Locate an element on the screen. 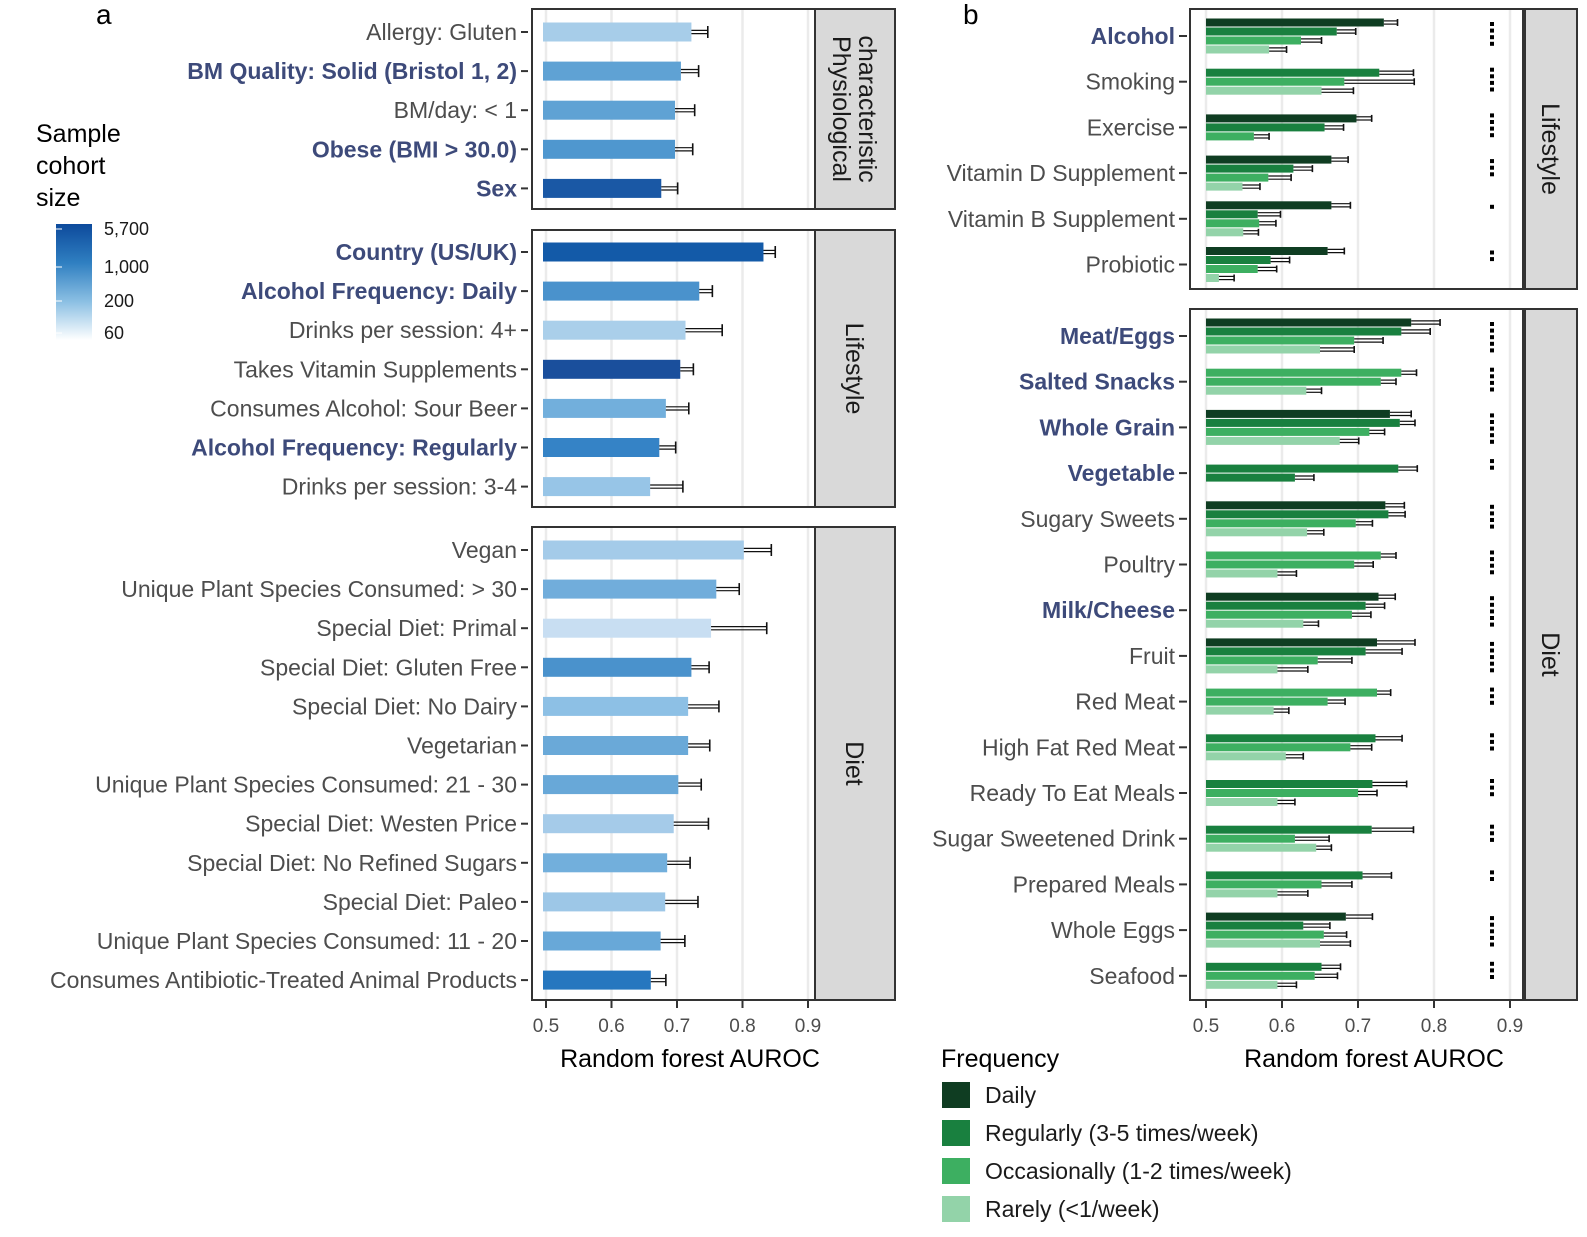  panel-b-category-label: Ready To Eat Meals is located at coordinates (1072, 793).